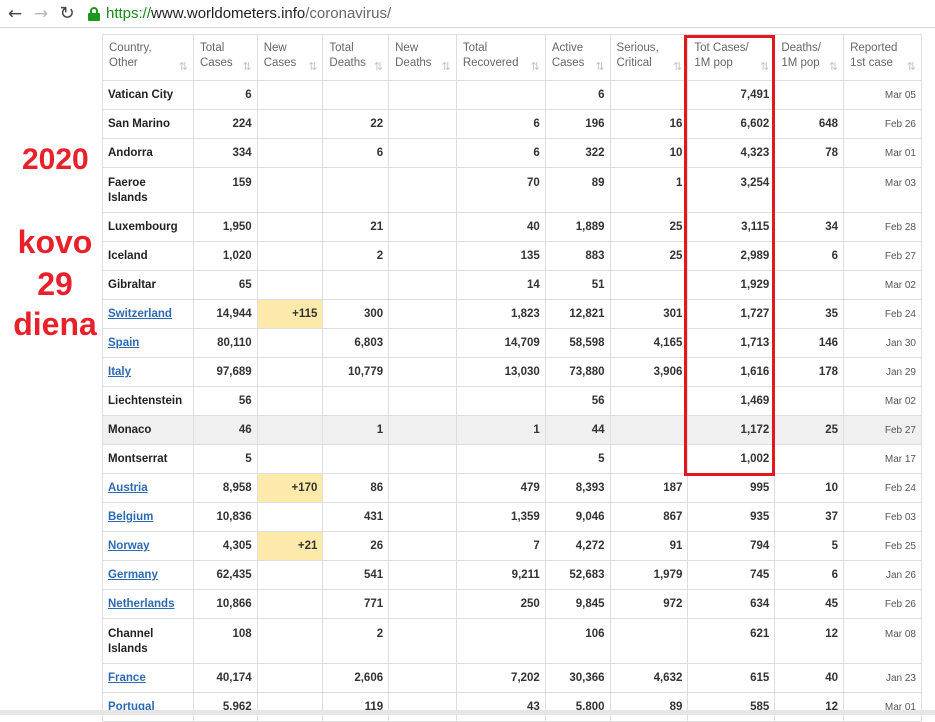  Describe the element at coordinates (577, 488) in the screenshot. I see `cell-active-cases: 8,393` at that location.